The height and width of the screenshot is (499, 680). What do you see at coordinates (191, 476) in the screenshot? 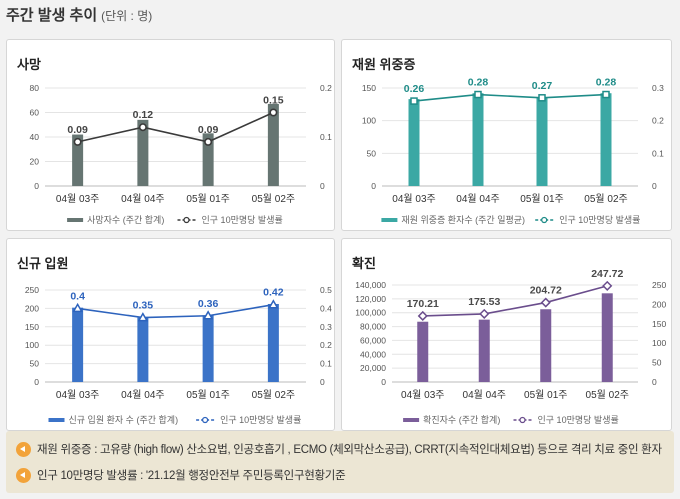
I see `footnote-text: 인구 10만명당 발생률 : '21.12월 행정안전부 주민등록인구현황기준` at bounding box center [191, 476].